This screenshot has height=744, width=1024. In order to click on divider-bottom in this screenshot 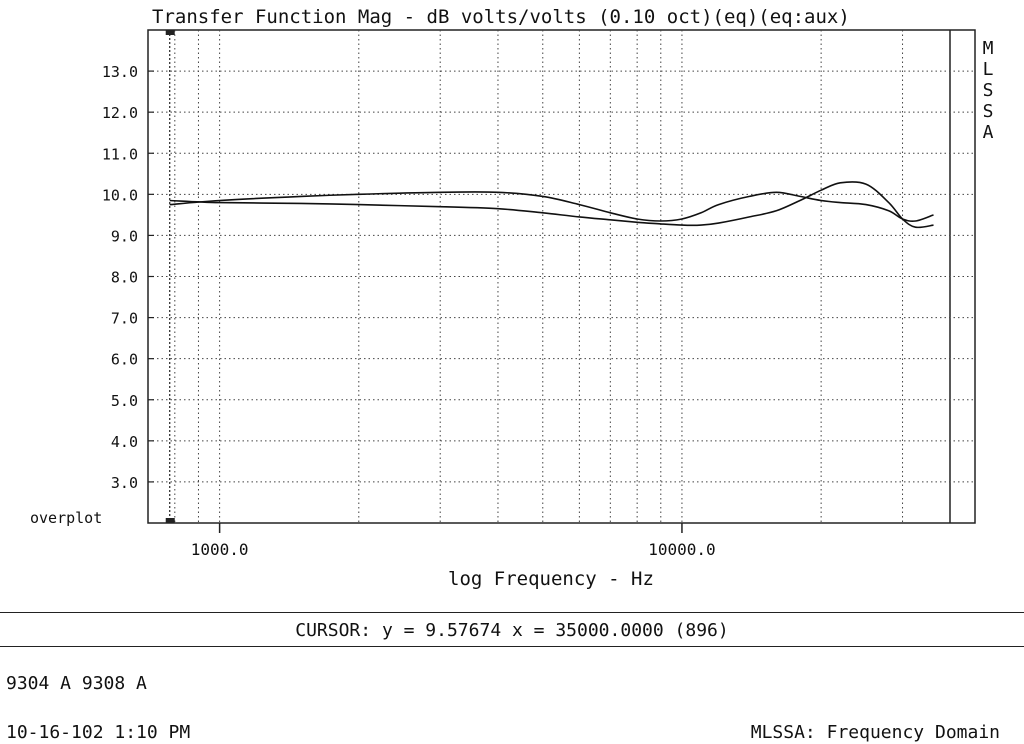, I will do `click(512, 646)`.